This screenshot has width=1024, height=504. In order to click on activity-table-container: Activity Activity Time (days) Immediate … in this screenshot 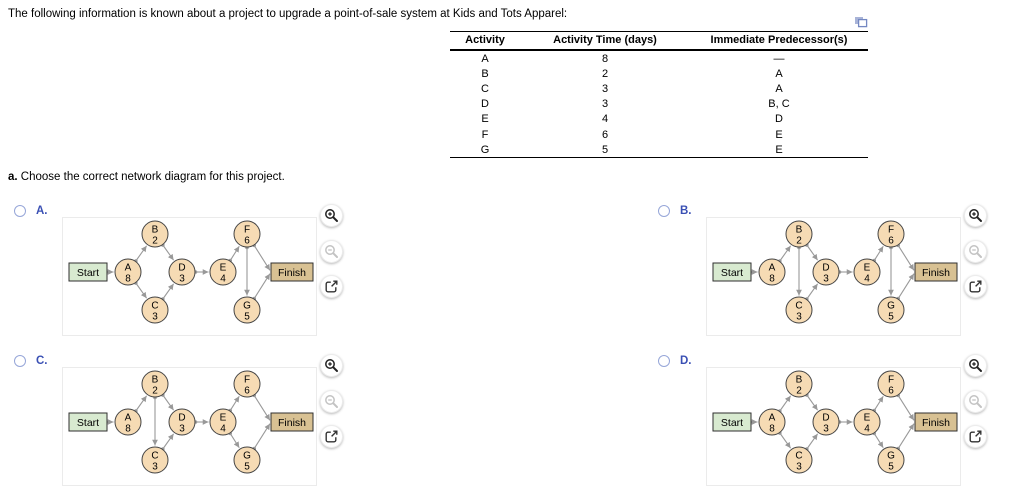, I will do `click(659, 87)`.